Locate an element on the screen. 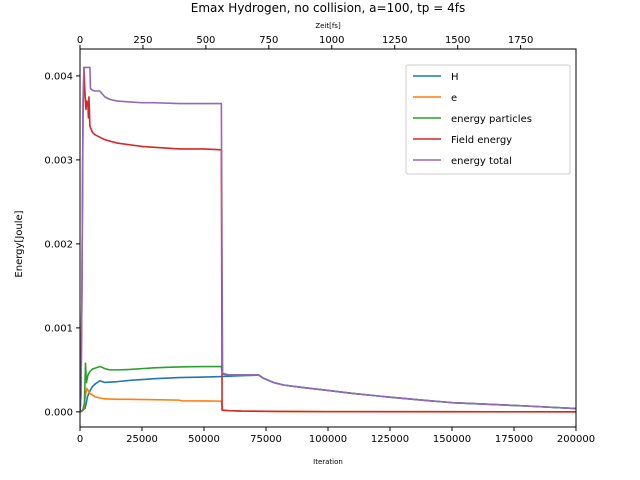  x-tick-label: 200000 is located at coordinates (576, 439).